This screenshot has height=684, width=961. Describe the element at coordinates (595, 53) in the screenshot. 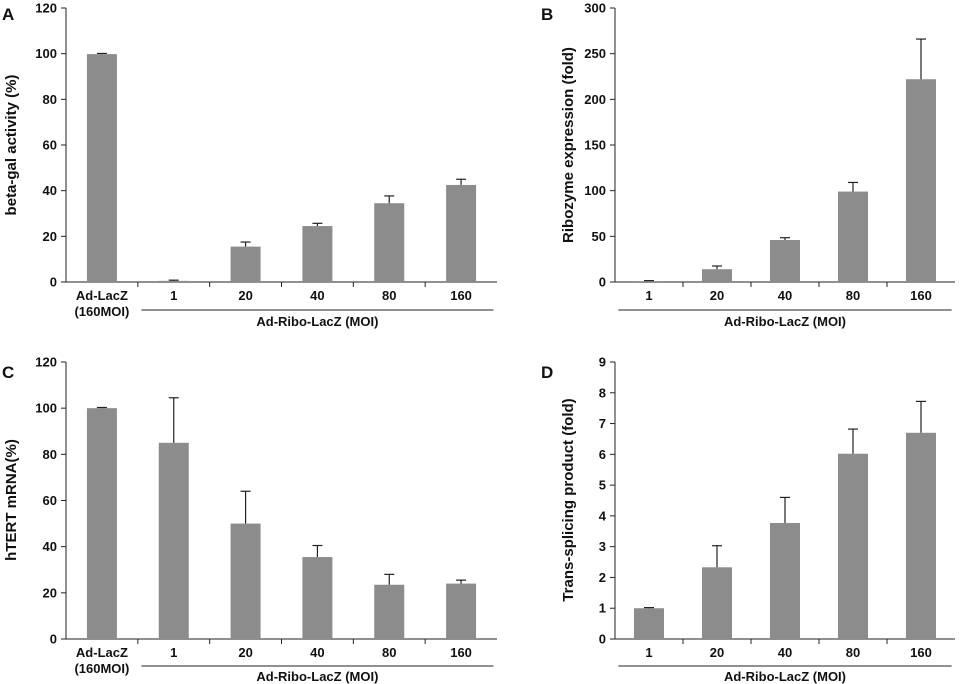

I see `y-tick-label: 250` at that location.